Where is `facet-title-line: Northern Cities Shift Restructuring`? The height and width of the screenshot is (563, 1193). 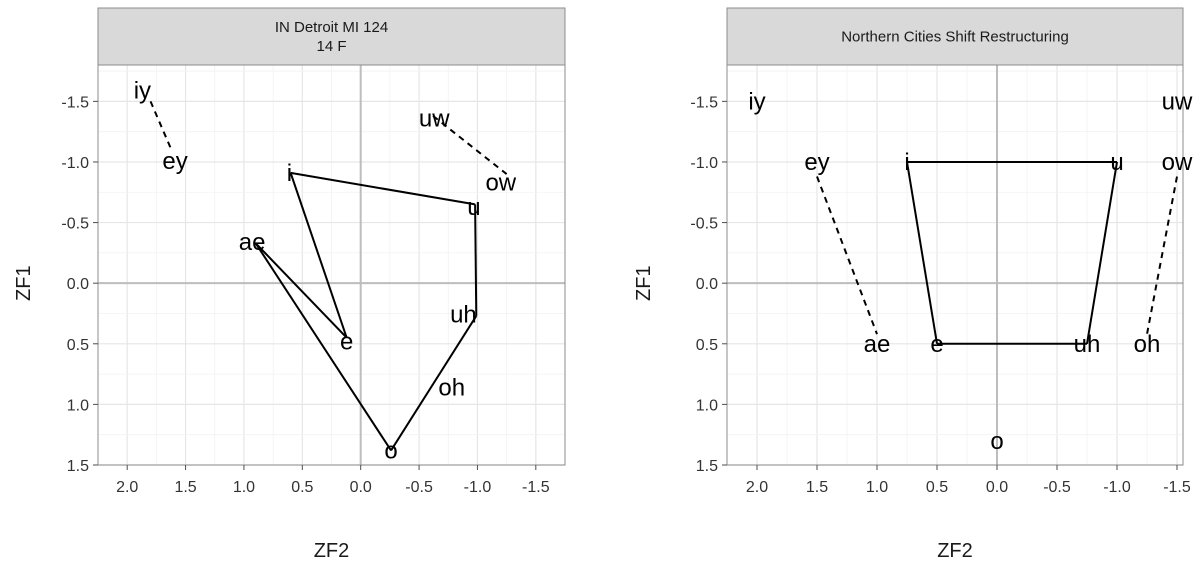 facet-title-line: Northern Cities Shift Restructuring is located at coordinates (955, 37).